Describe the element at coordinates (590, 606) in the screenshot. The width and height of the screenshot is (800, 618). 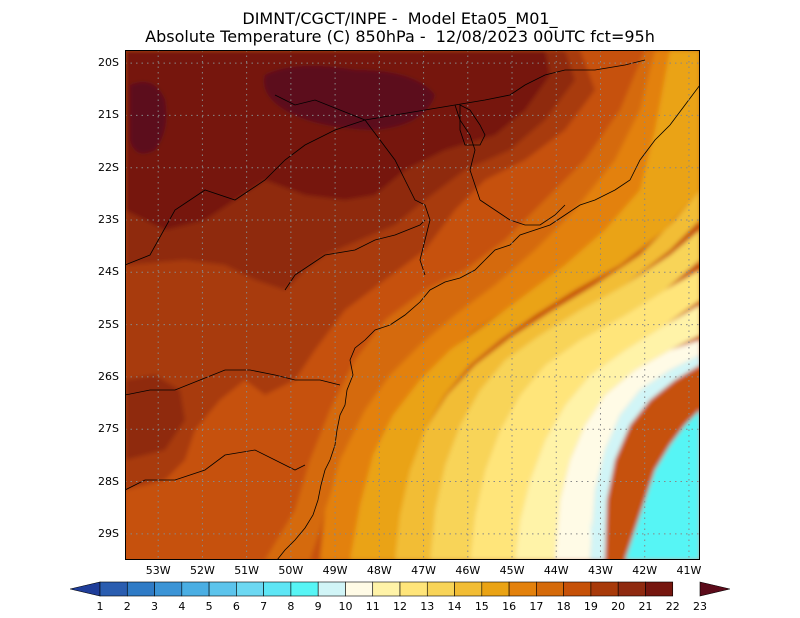
I see `colorbar-label: 19` at that location.